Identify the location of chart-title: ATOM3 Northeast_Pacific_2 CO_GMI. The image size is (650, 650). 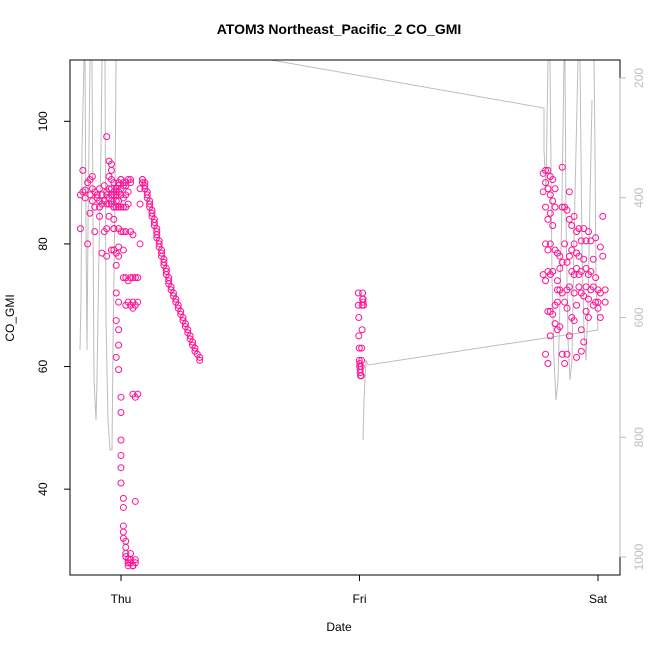
(339, 29).